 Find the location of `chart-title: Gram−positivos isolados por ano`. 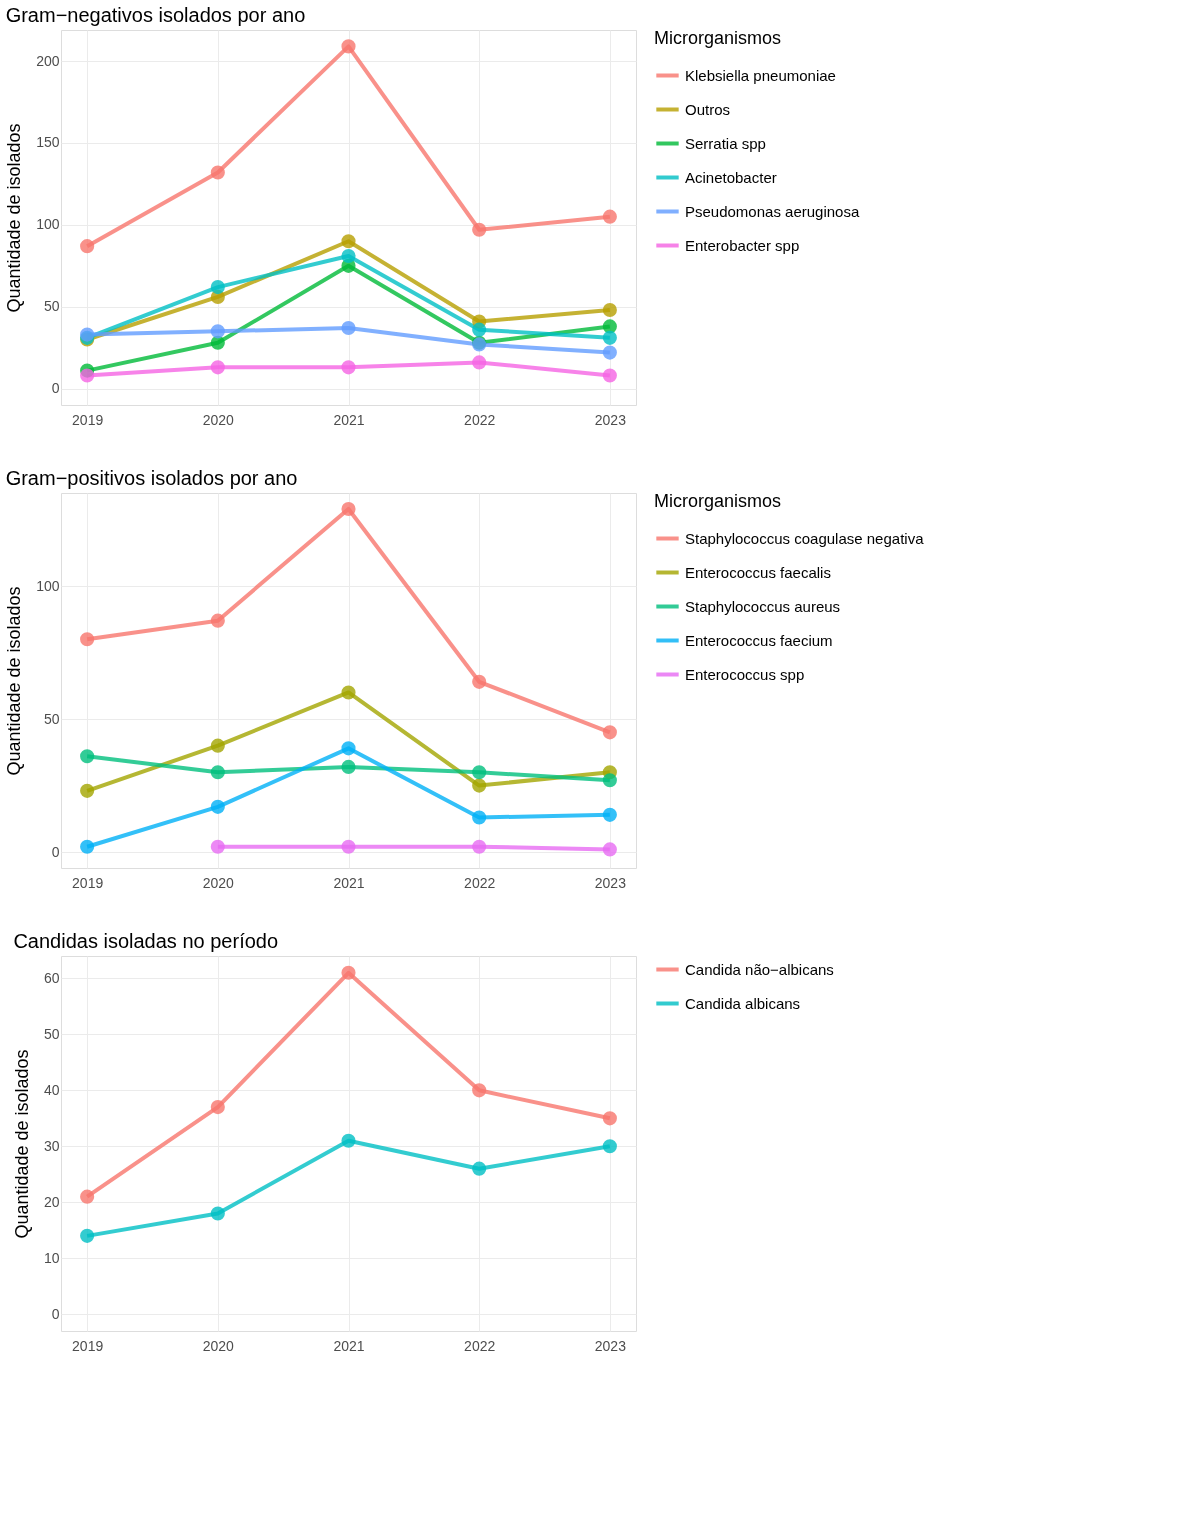

chart-title: Gram−positivos isolados por ano is located at coordinates (151, 478).